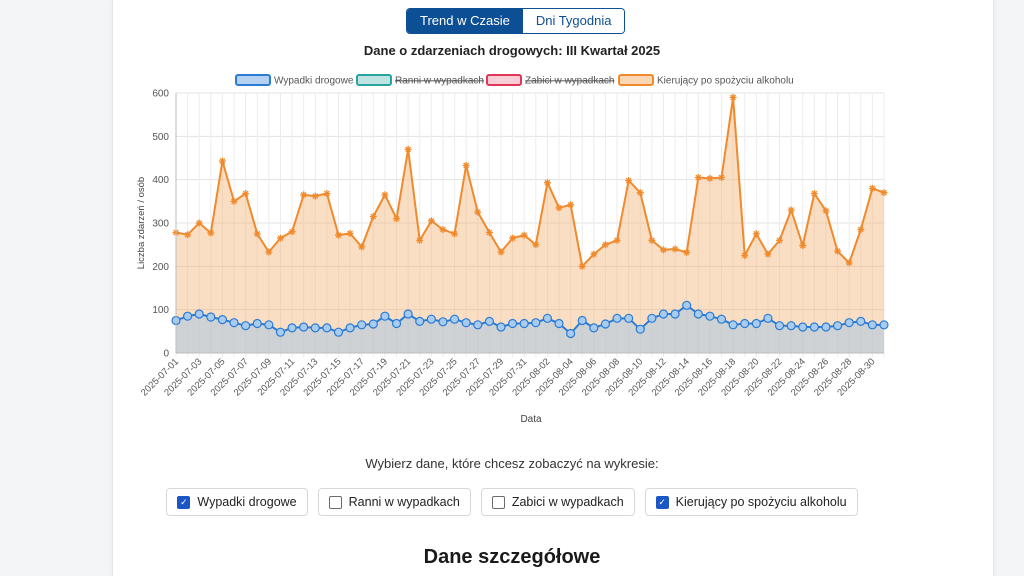  I want to click on option-accidents-label: Wypadki drogowe, so click(247, 502).